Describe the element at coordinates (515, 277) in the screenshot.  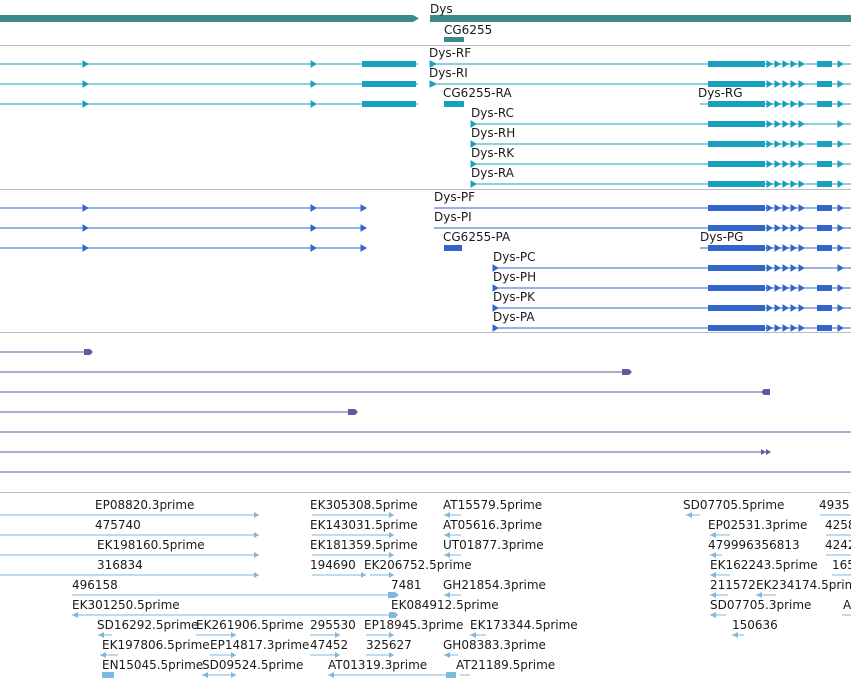
I see `protein-label-dys-ph: Dys-PH` at that location.